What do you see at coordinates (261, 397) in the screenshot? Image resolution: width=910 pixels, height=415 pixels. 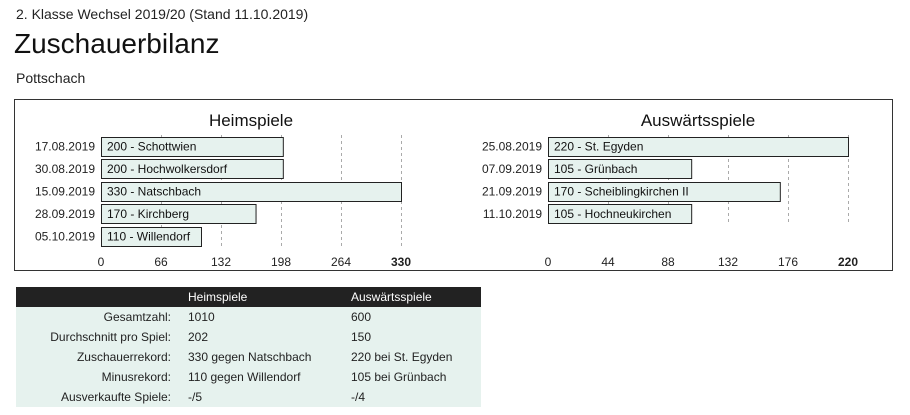 I see `home-value: -/5` at bounding box center [261, 397].